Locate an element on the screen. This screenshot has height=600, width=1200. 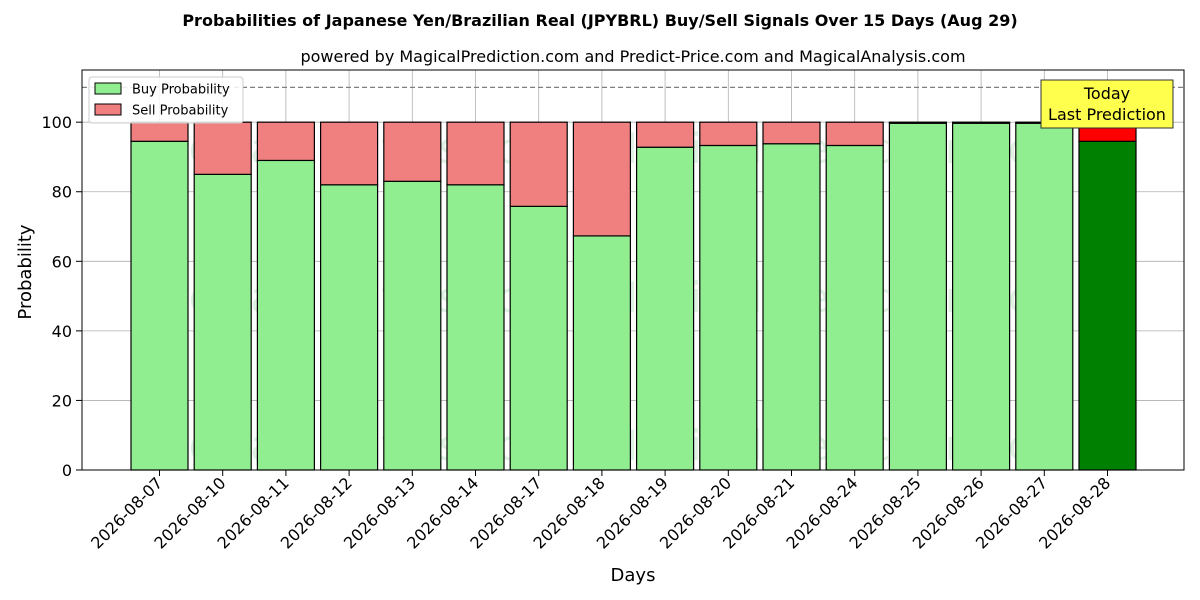
legend-label-sell: Sell Probability is located at coordinates (180, 111).